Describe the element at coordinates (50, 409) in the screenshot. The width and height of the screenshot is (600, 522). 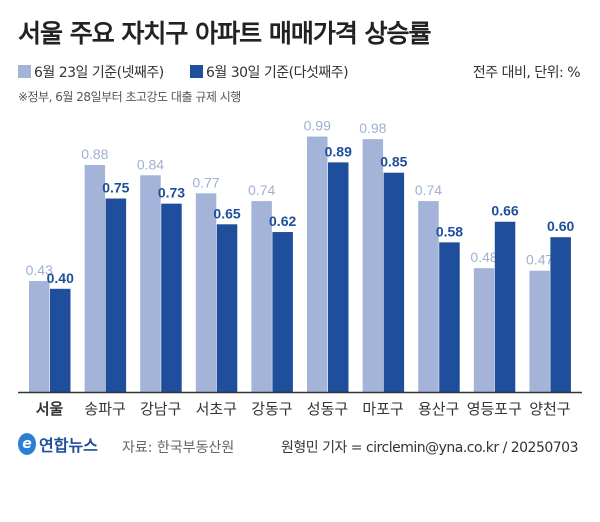
I see `x-tick-label: 서울` at that location.